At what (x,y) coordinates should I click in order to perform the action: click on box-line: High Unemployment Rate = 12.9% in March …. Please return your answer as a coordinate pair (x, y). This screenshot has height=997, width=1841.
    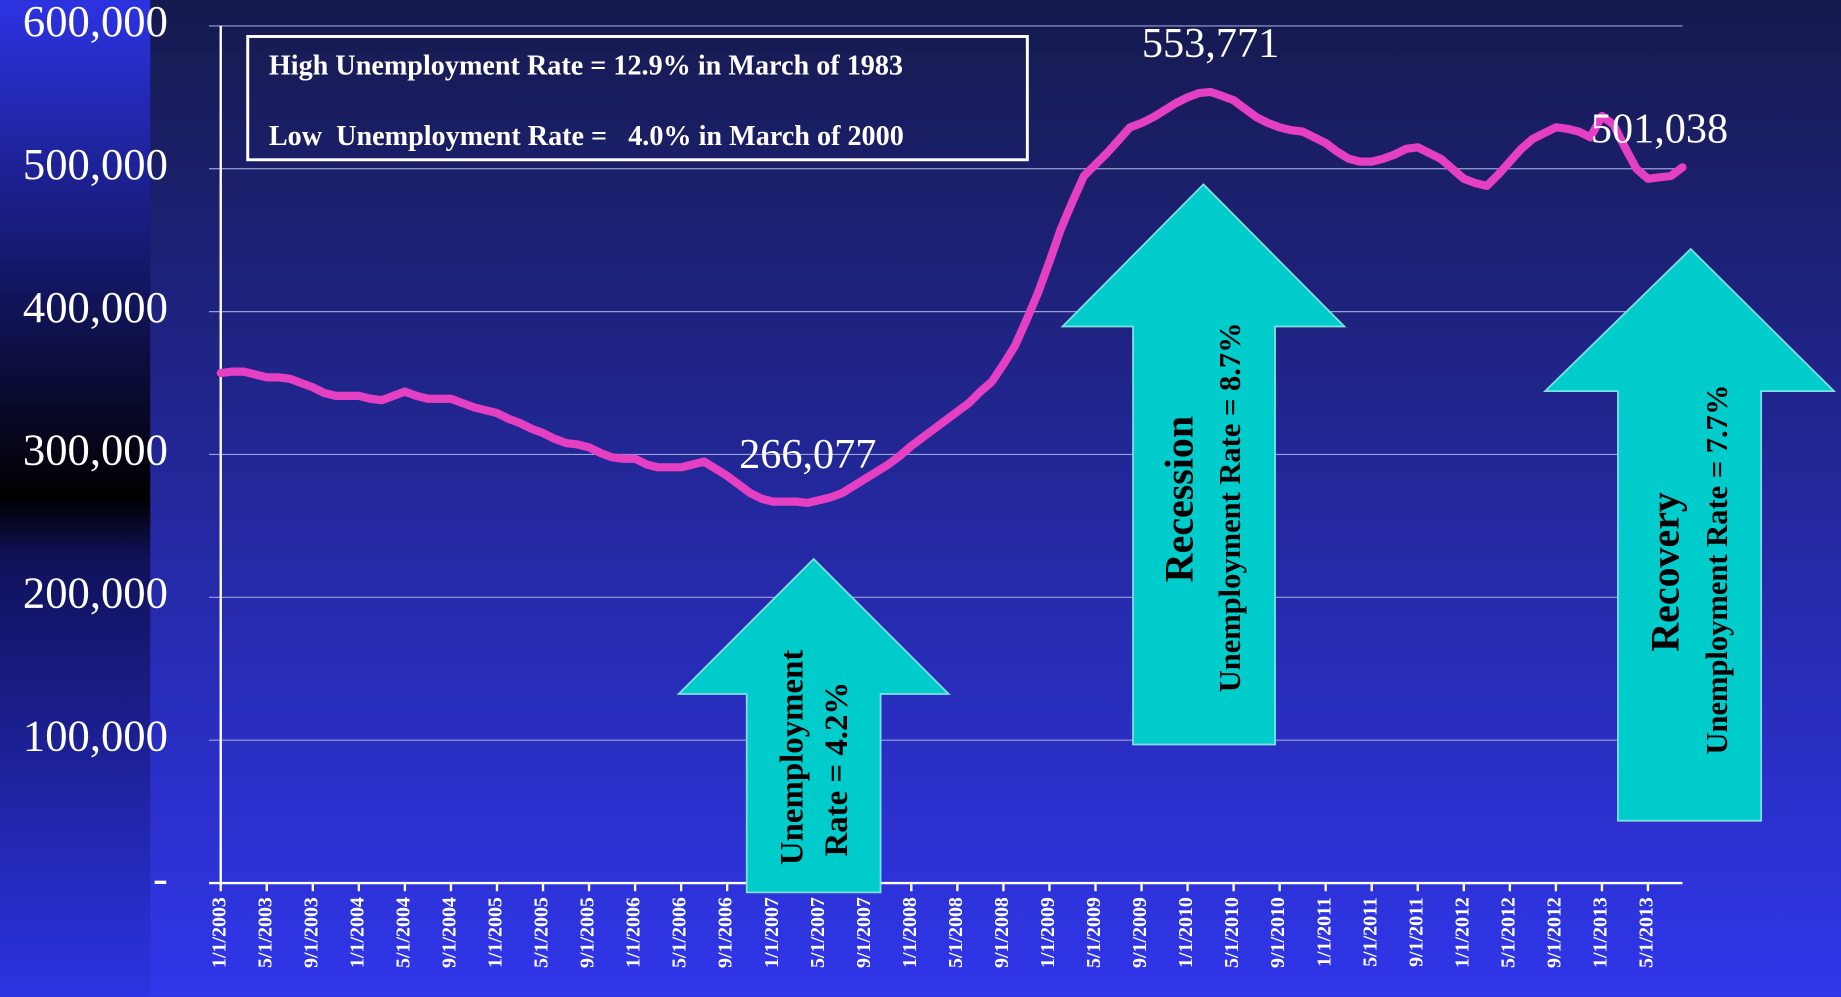
    Looking at the image, I should click on (586, 66).